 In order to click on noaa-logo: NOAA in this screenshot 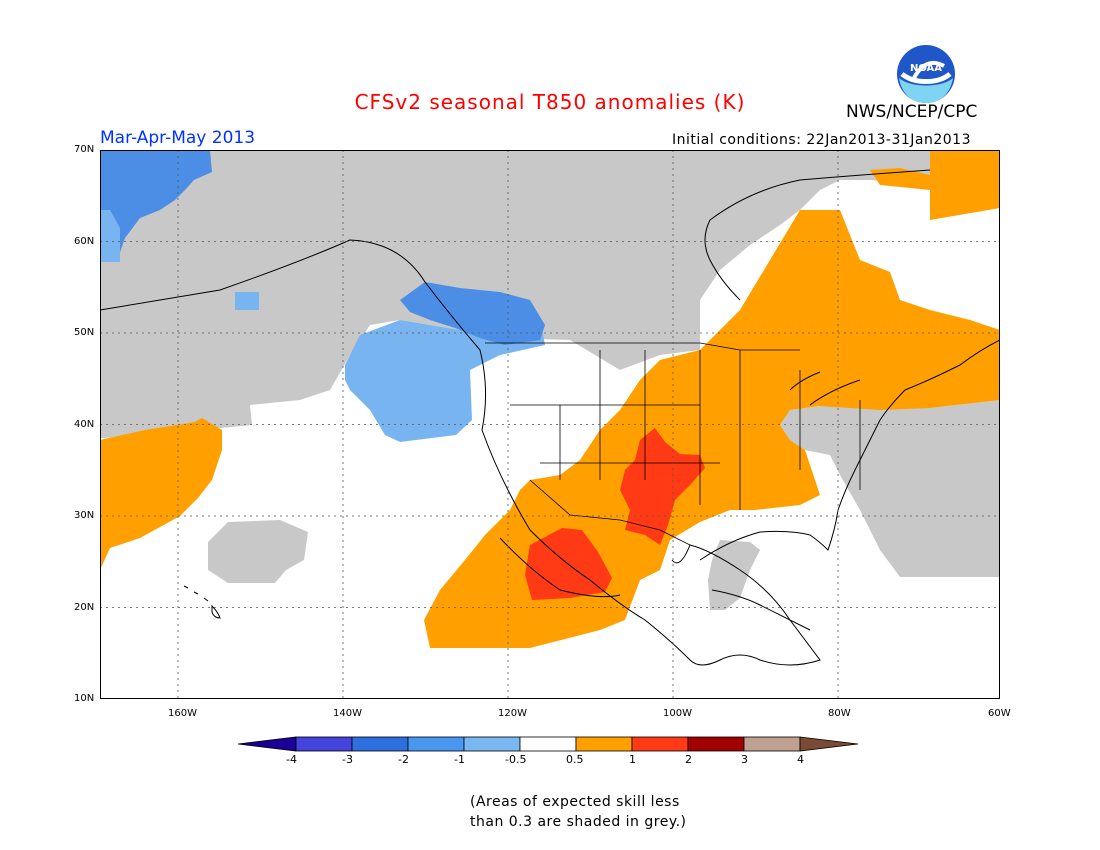, I will do `click(926, 74)`.